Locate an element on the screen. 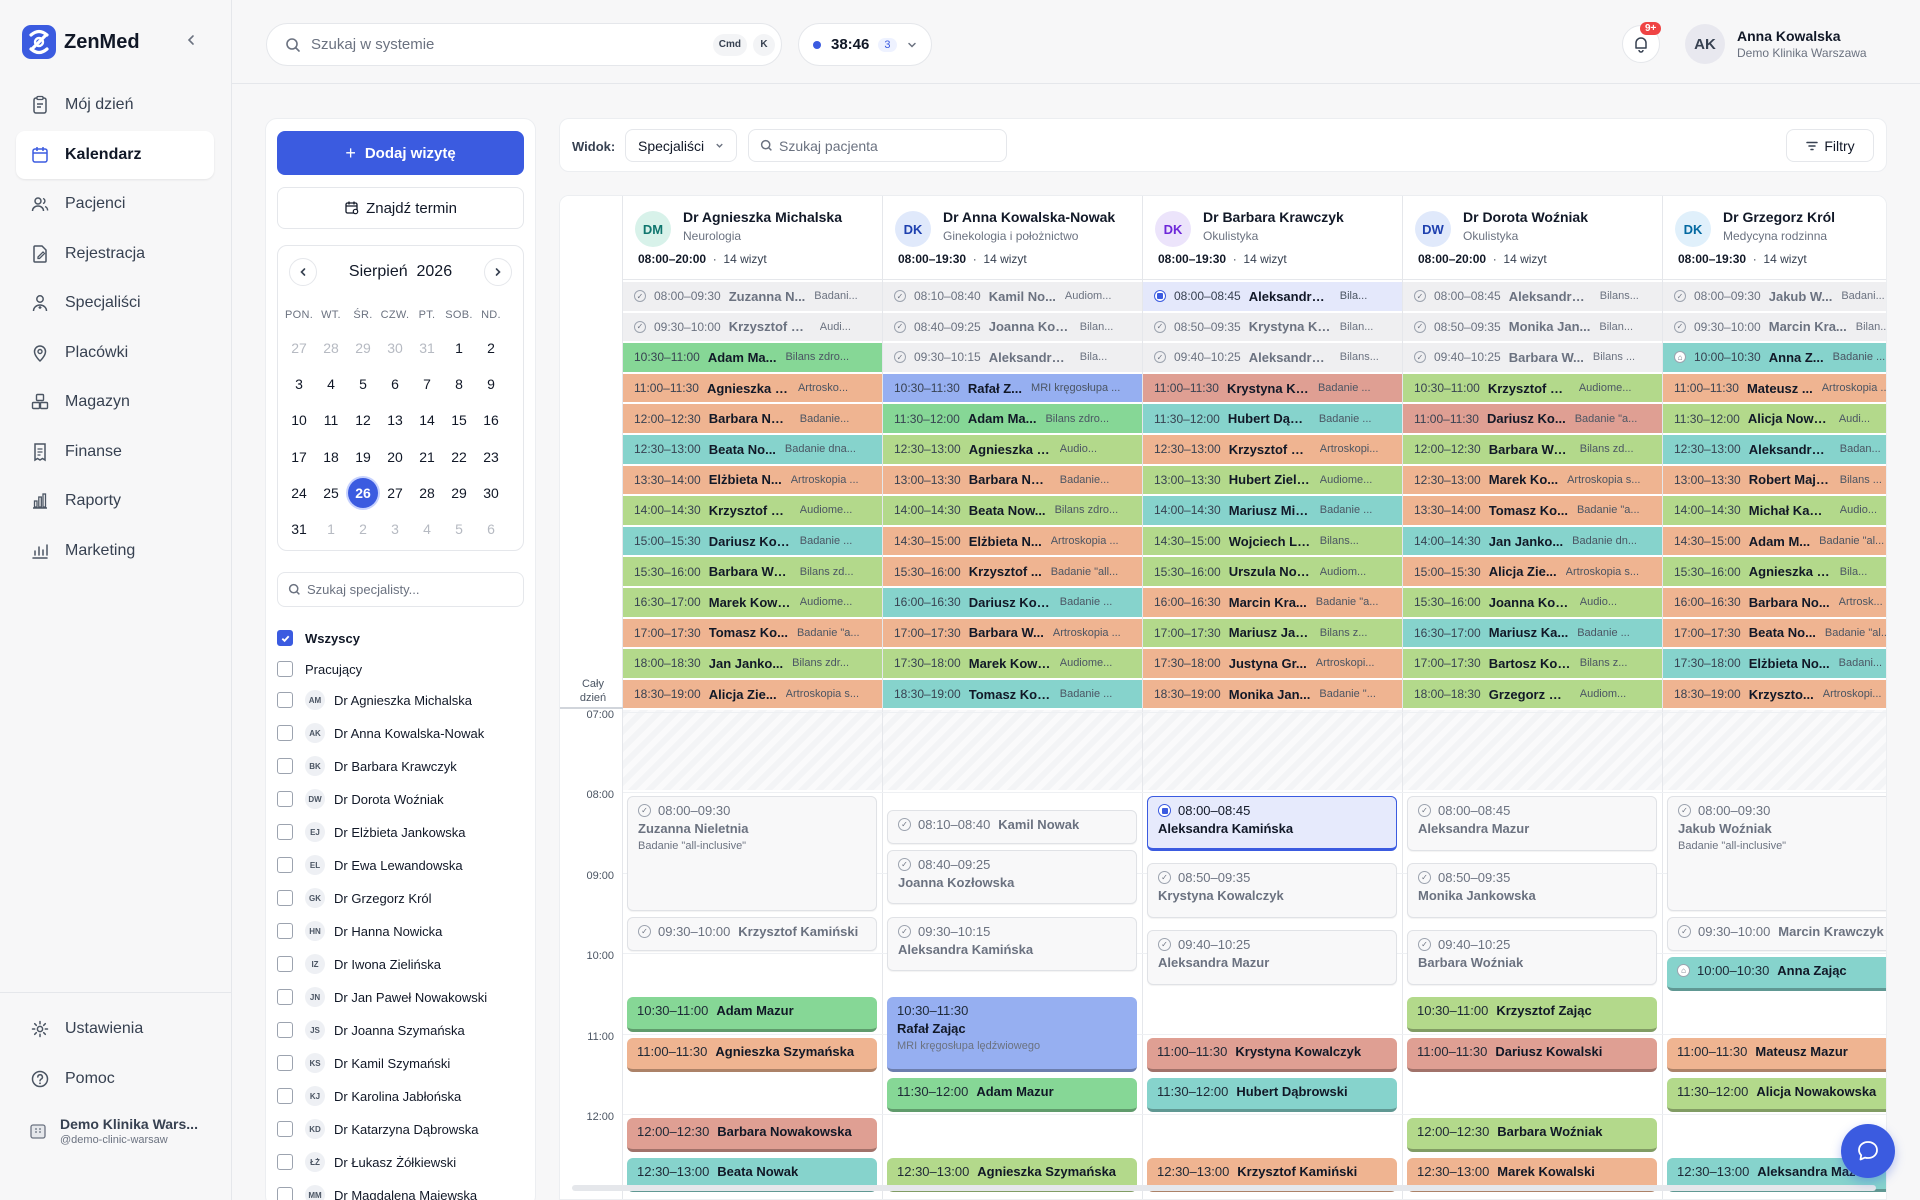  calendar-day: 30 is located at coordinates (395, 348).